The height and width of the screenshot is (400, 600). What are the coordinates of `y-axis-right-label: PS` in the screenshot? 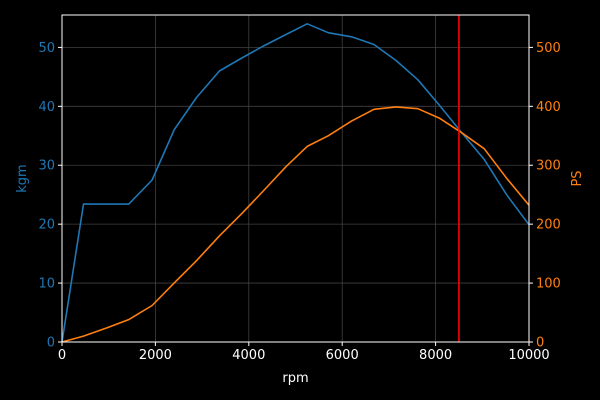 It's located at (577, 178).